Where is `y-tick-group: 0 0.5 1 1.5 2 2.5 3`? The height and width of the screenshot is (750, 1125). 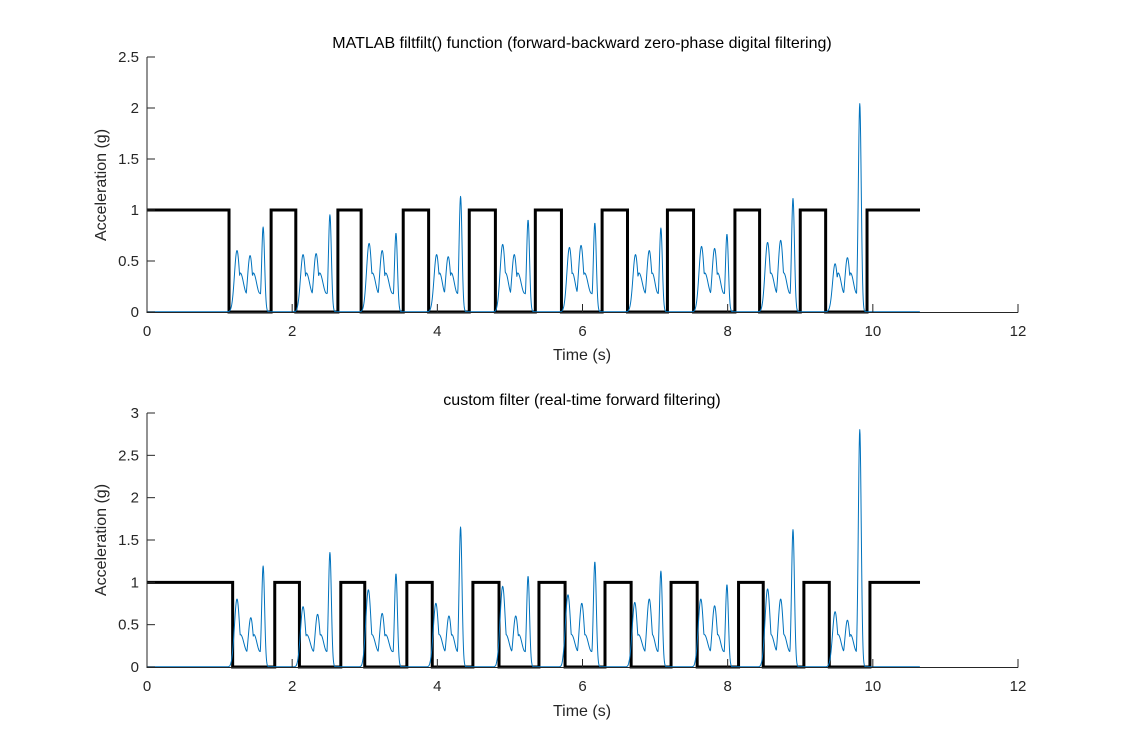 y-tick-group: 0 0.5 1 1.5 2 2.5 3 is located at coordinates (136, 540).